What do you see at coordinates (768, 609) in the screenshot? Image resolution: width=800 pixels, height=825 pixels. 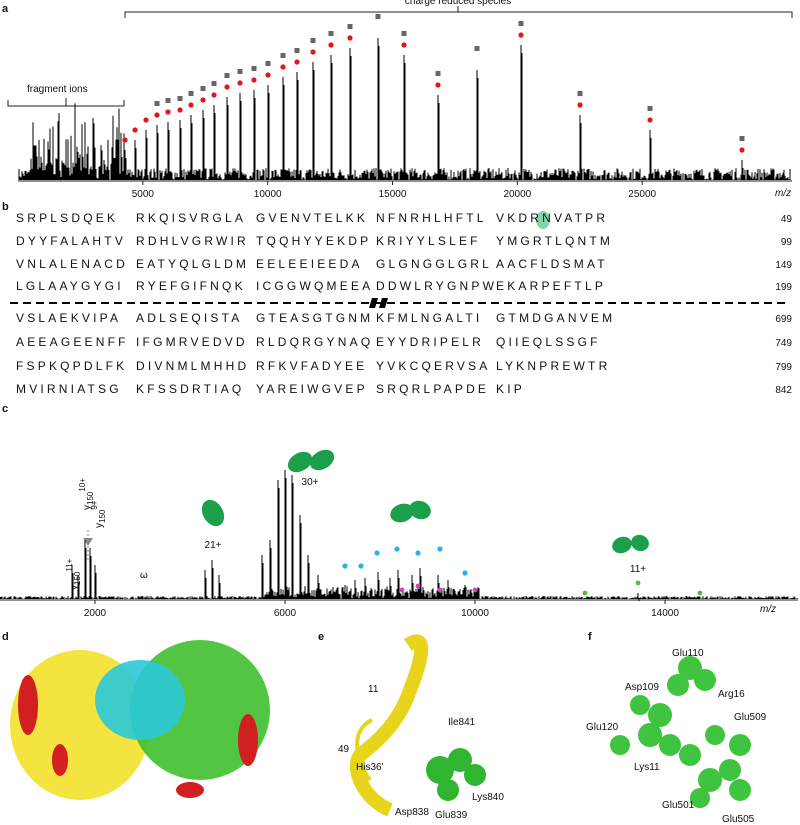 I see `x-axis-label: m/z` at bounding box center [768, 609].